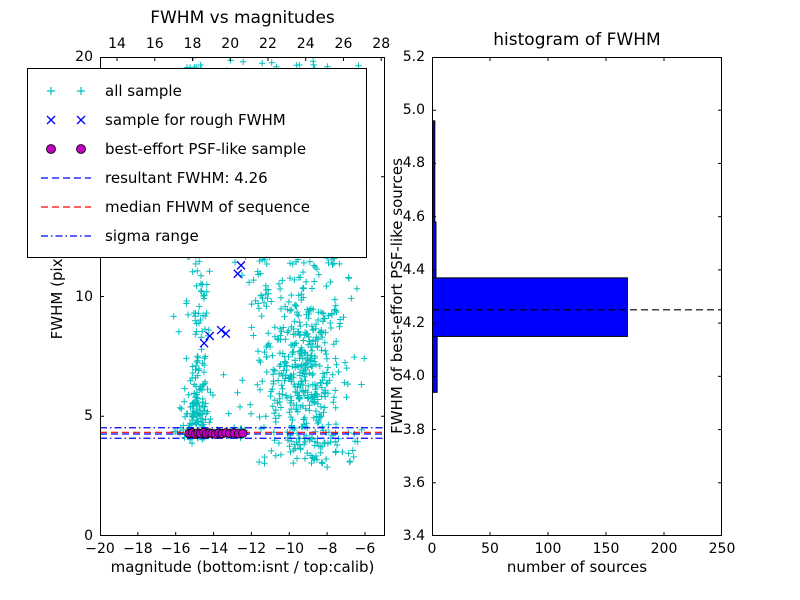  What do you see at coordinates (305, 44) in the screenshot?
I see `scatter-top-x-tick-label: 24` at bounding box center [305, 44].